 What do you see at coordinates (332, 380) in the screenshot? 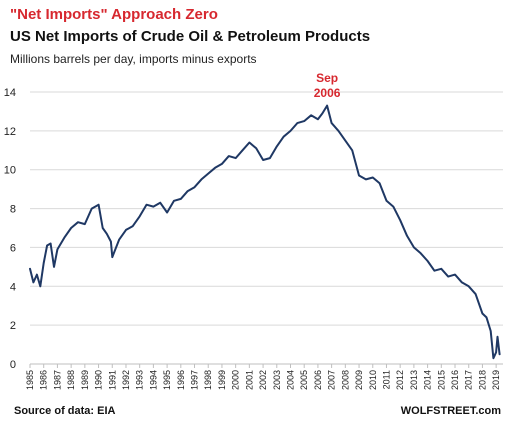
I see `x-tick-label-2007: 2007` at bounding box center [332, 380].